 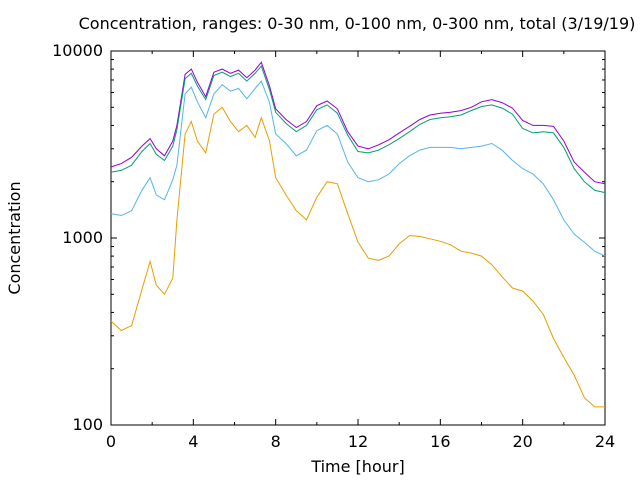 What do you see at coordinates (357, 466) in the screenshot?
I see `x-axis-label: Time [hour]` at bounding box center [357, 466].